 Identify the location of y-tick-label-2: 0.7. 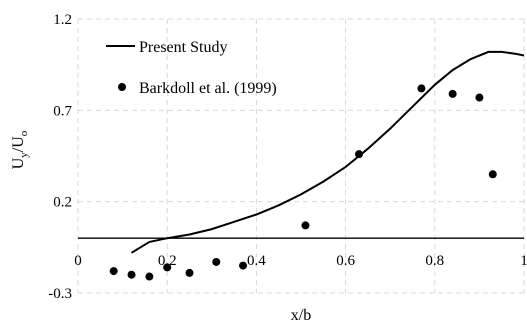
(62, 111).